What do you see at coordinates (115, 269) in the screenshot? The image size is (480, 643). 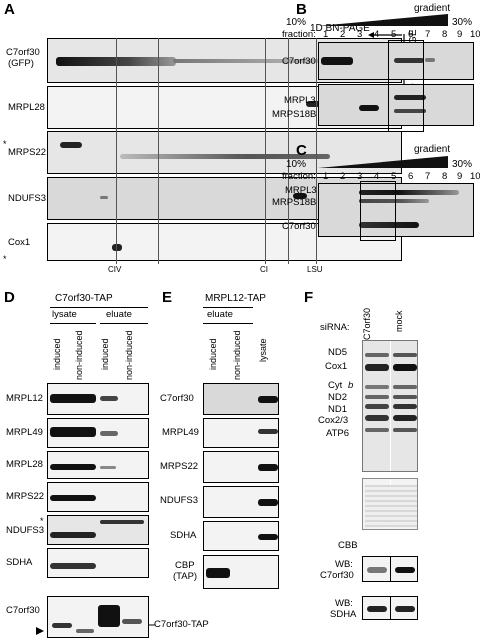 I see `panelA-marker-civ: CIV` at bounding box center [115, 269].